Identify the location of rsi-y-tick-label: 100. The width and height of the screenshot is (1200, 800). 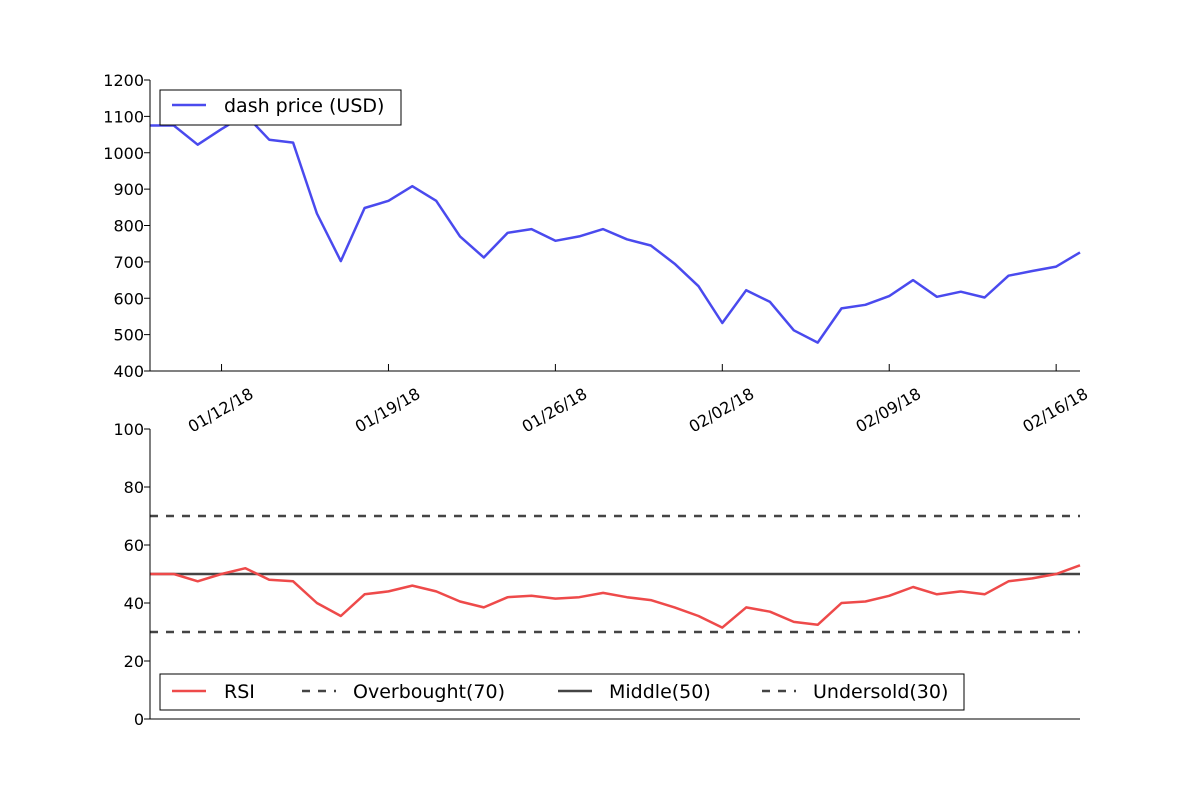
(128, 429).